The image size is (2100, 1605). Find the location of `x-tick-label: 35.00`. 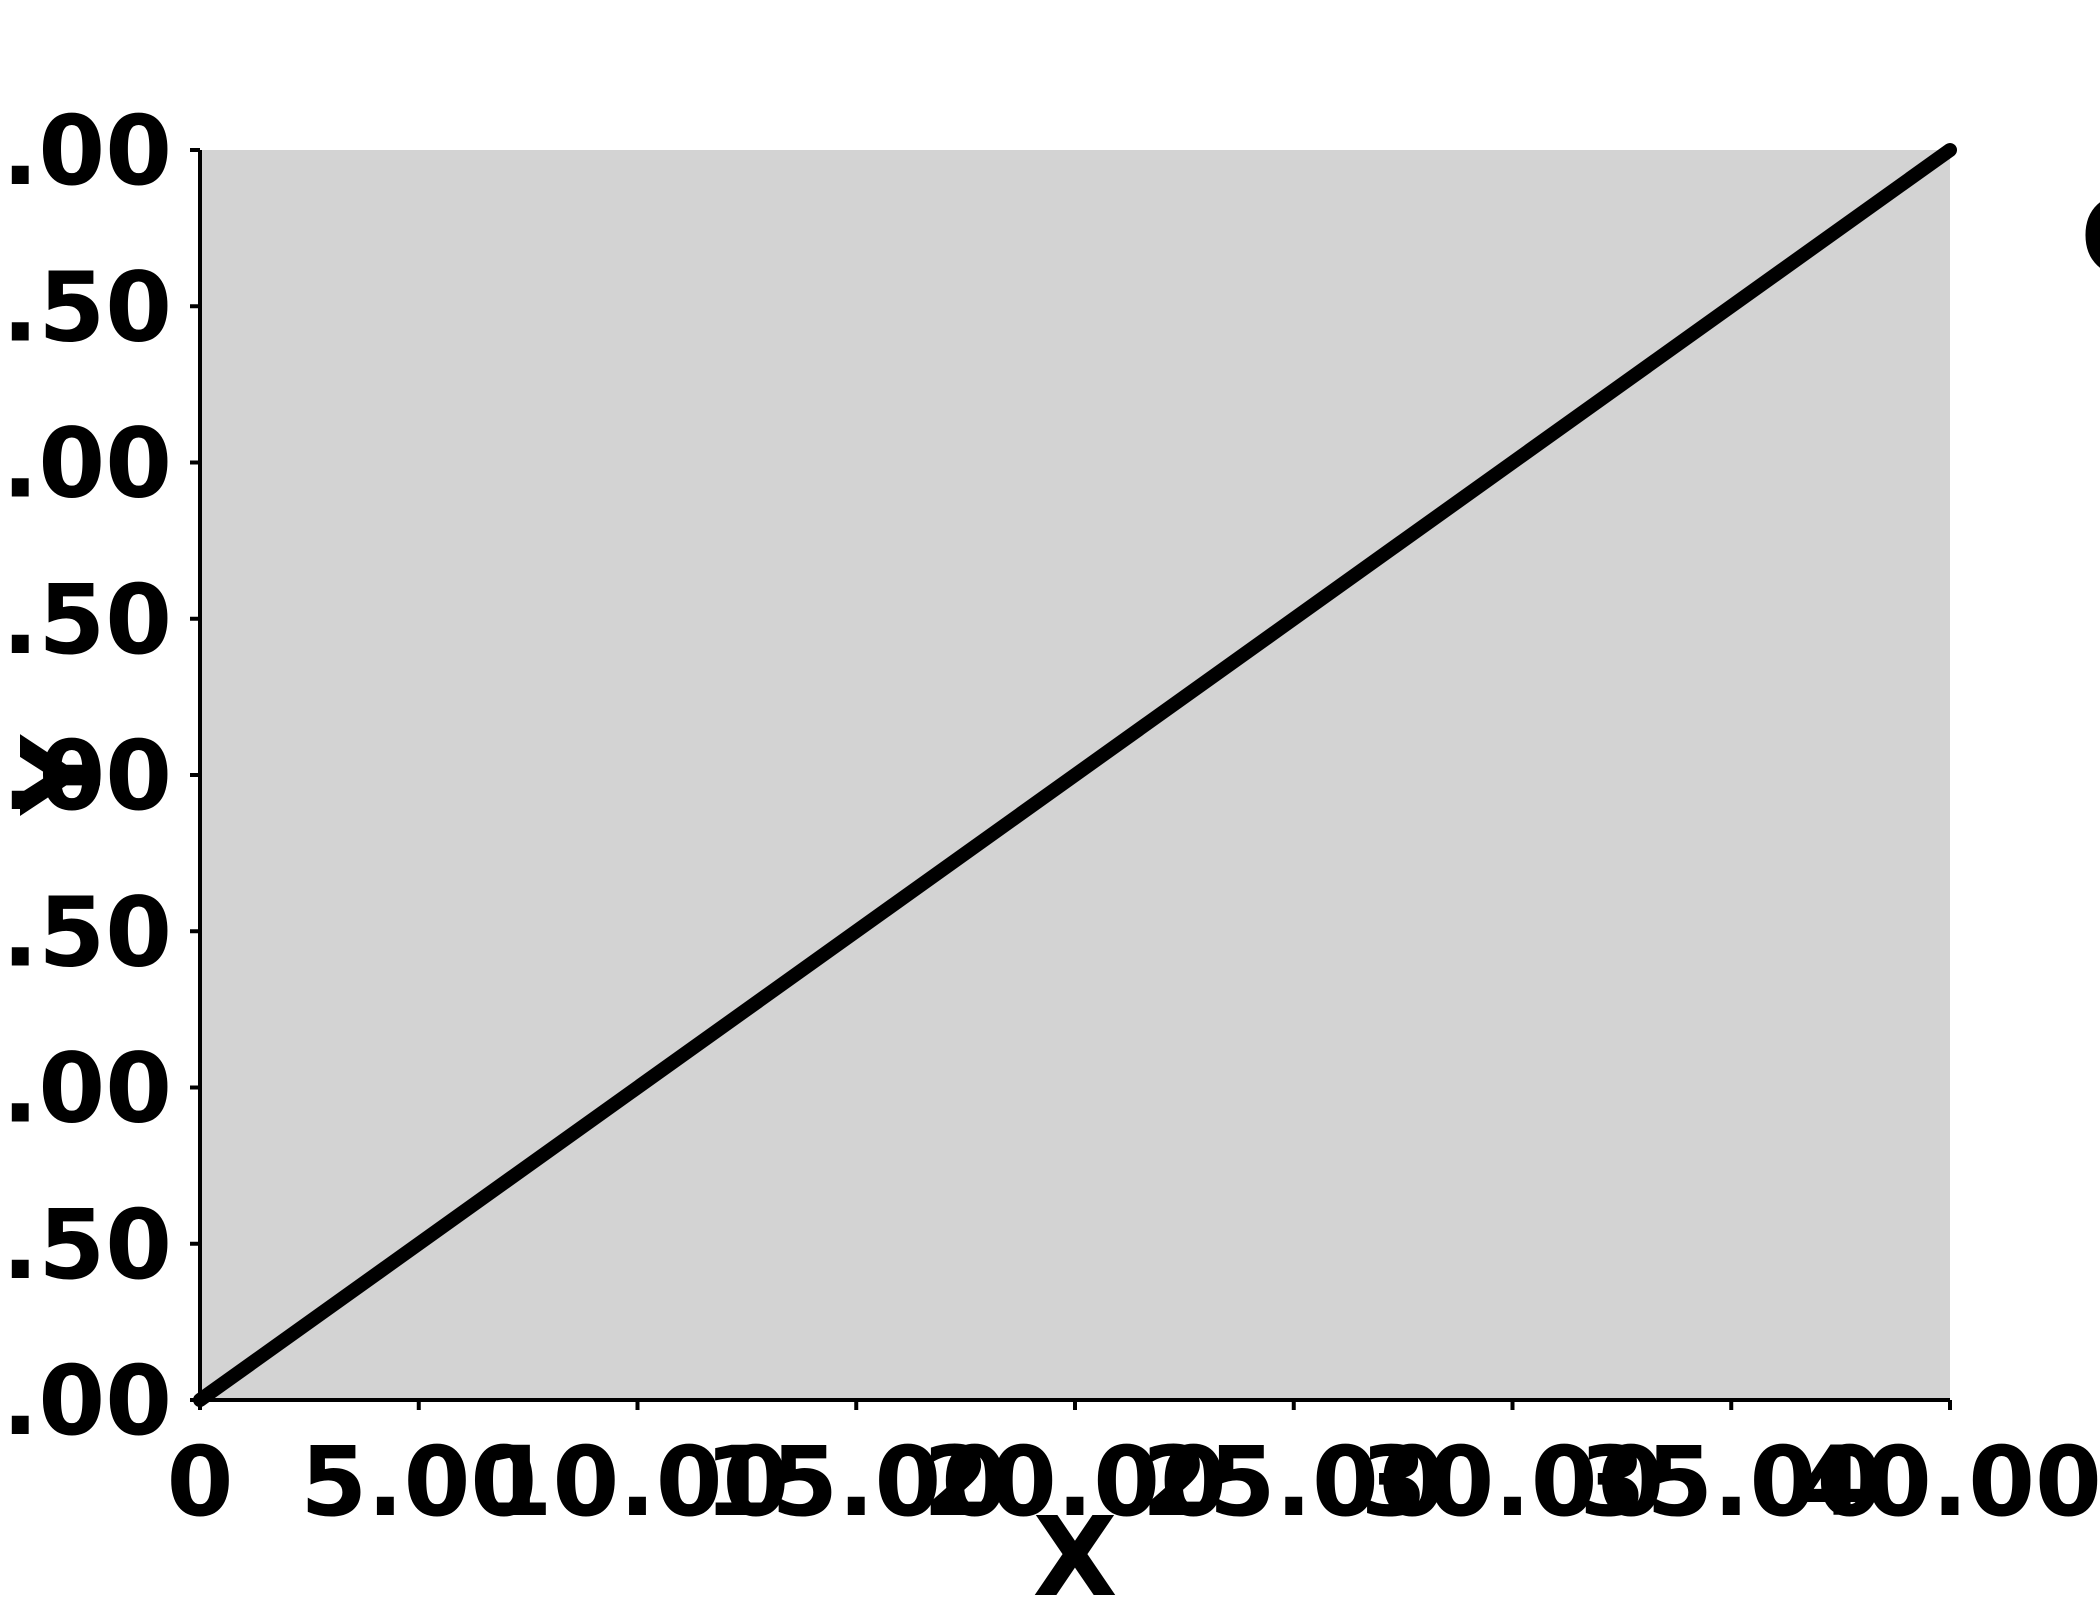

x-tick-label: 35.00 is located at coordinates (1731, 1482).